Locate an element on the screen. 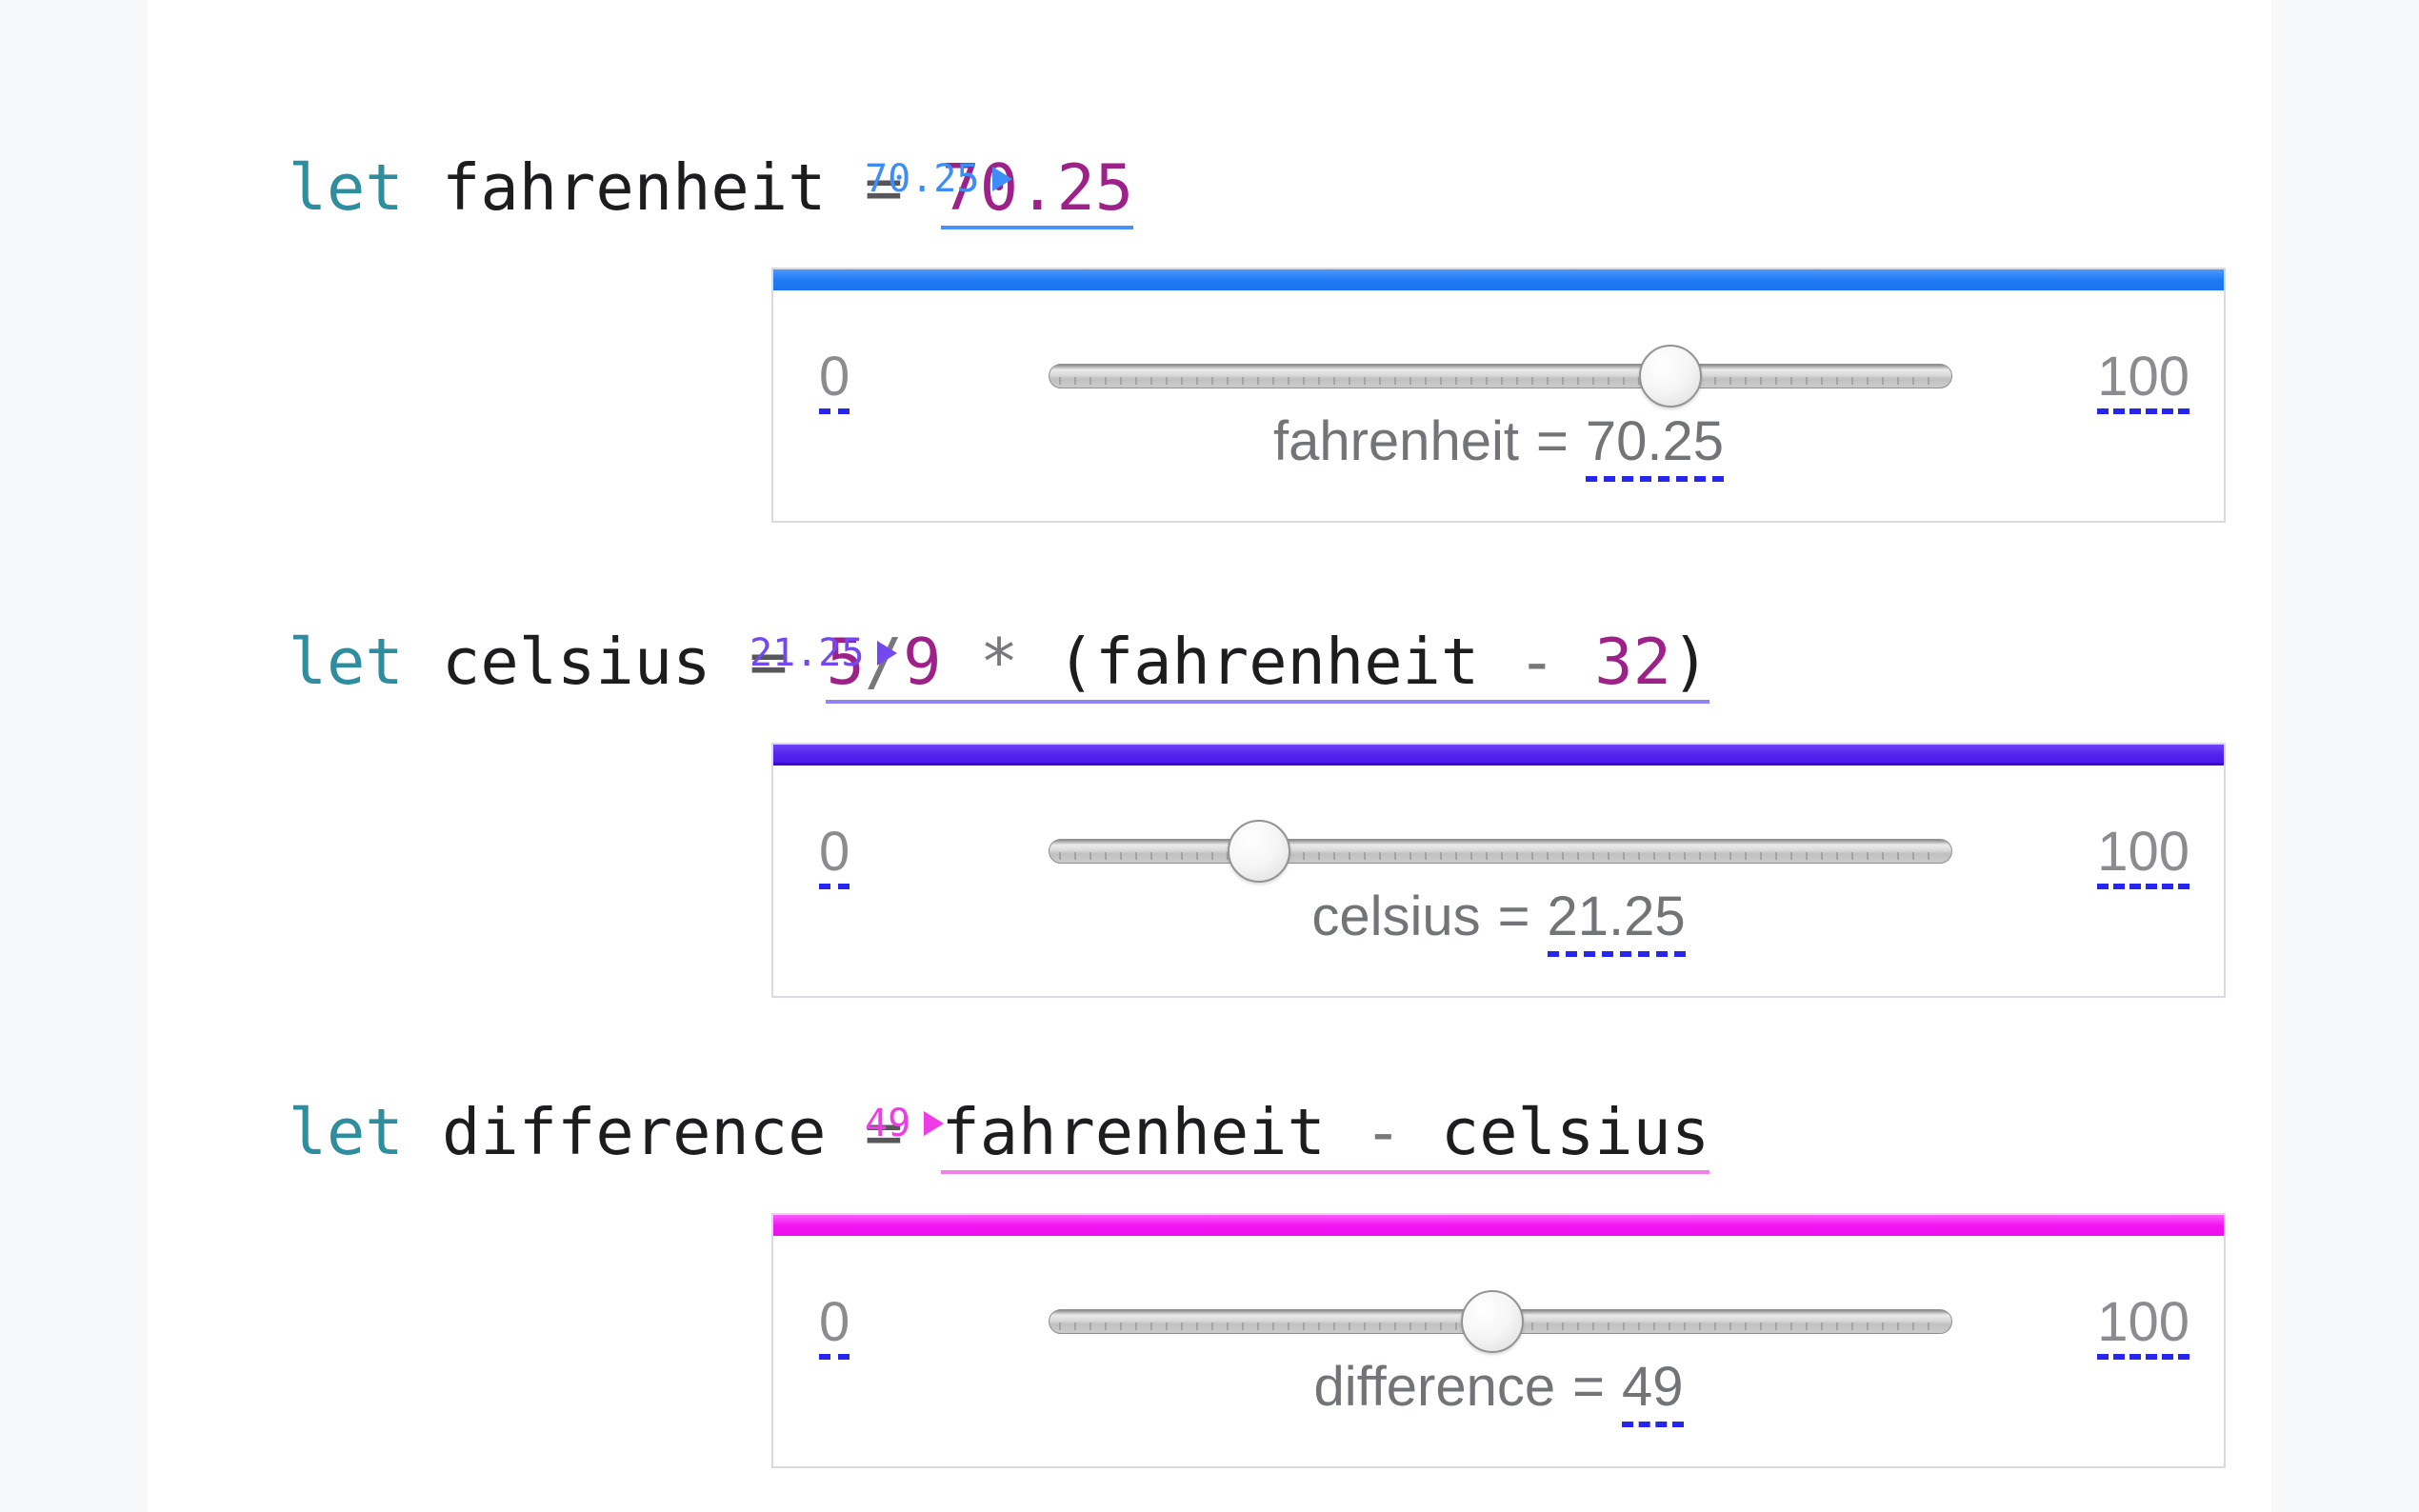  code-line-difference: let difference = fahrenheit - celsius is located at coordinates (960, 1100).